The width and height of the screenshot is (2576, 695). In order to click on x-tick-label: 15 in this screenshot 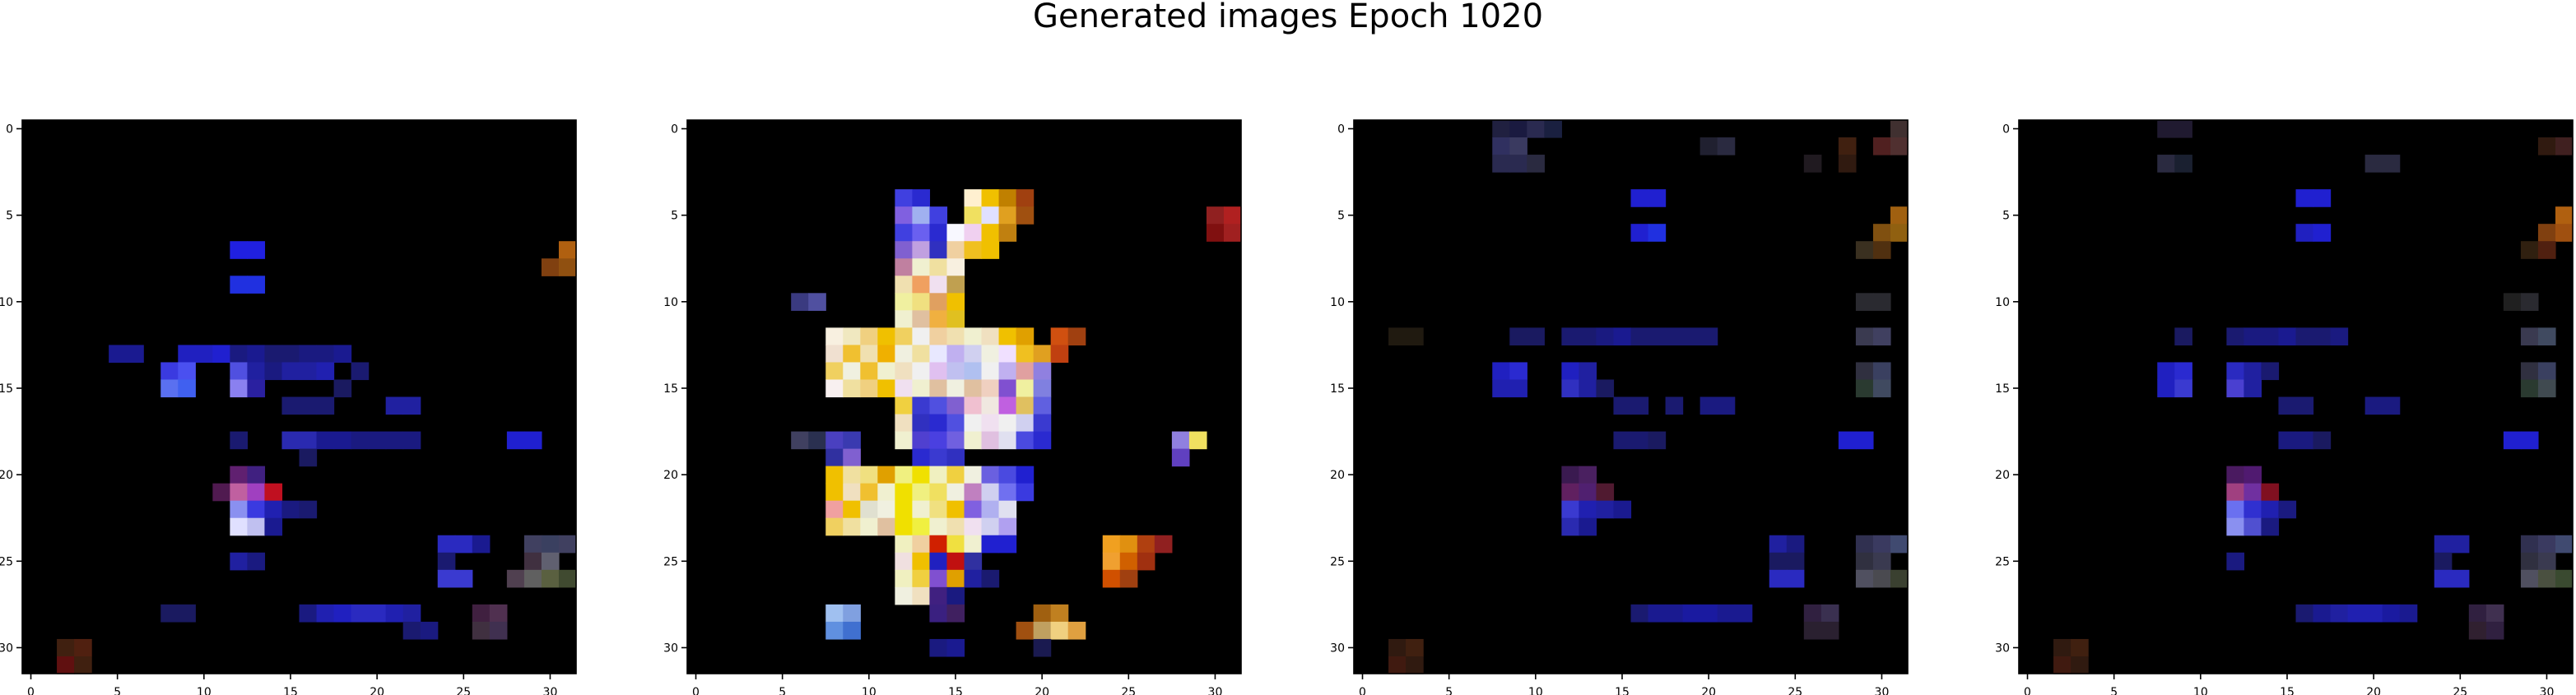, I will do `click(1622, 690)`.